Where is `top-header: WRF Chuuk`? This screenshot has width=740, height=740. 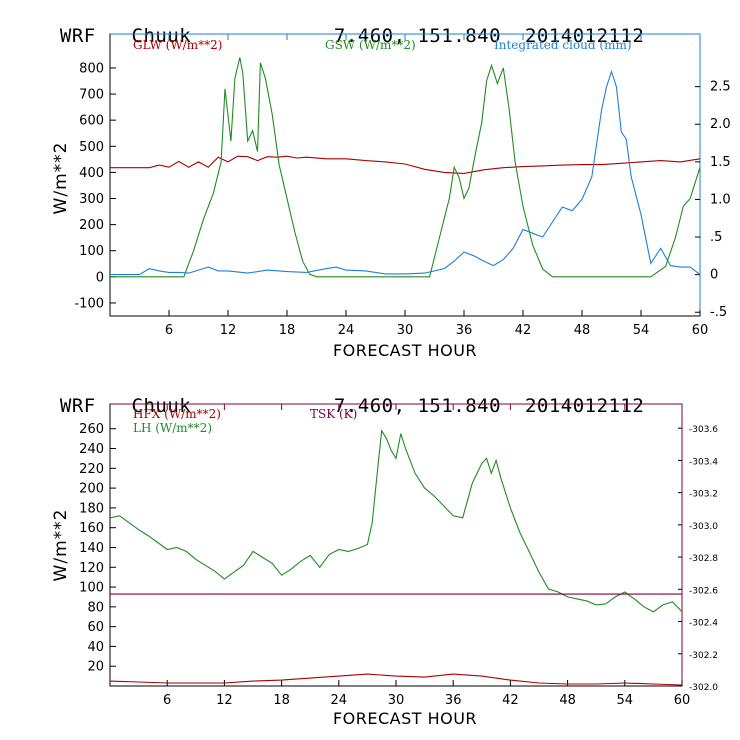 top-header: WRF Chuuk is located at coordinates (113, 25).